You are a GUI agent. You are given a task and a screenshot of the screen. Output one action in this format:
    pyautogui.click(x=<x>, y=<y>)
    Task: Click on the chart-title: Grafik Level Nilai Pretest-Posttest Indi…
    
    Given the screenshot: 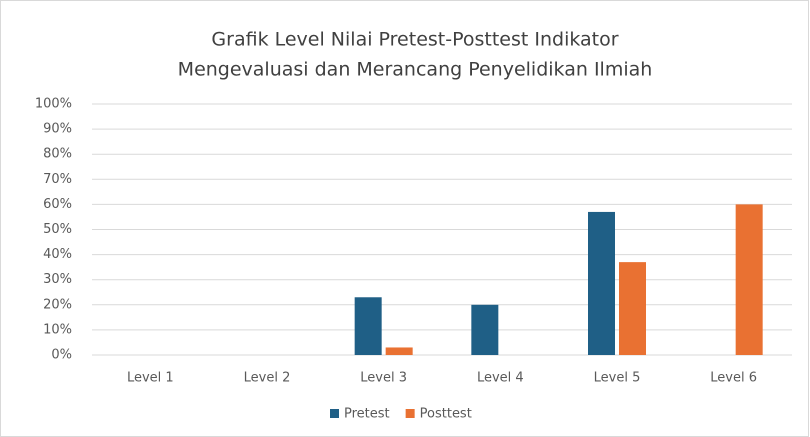 What is the action you would take?
    pyautogui.click(x=414, y=40)
    